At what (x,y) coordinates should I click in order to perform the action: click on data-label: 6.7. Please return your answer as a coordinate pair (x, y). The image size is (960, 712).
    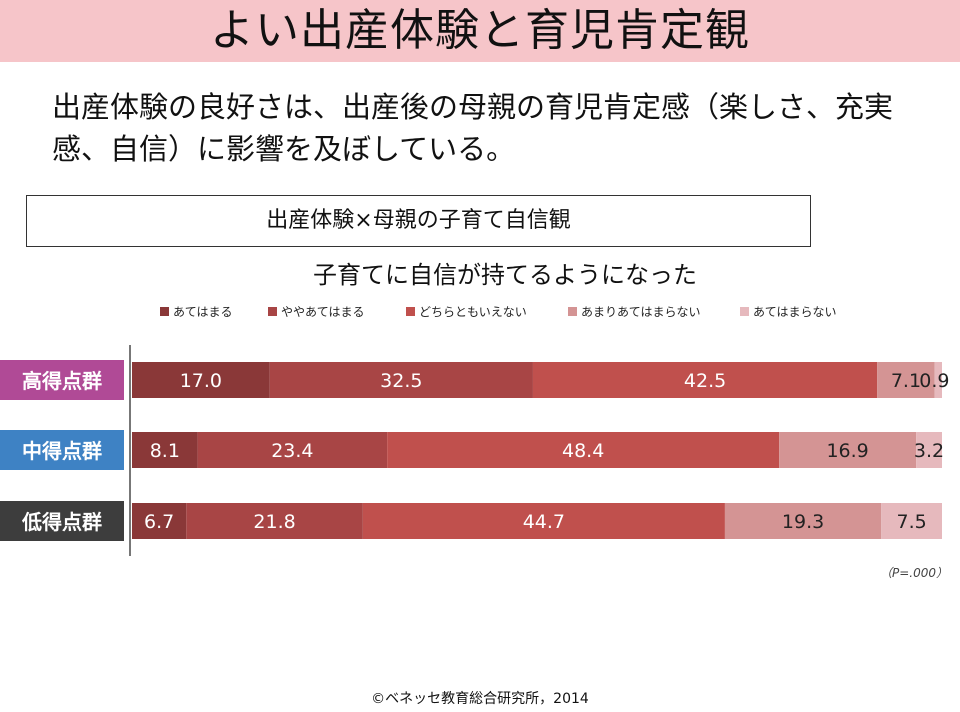
    Looking at the image, I should click on (159, 522).